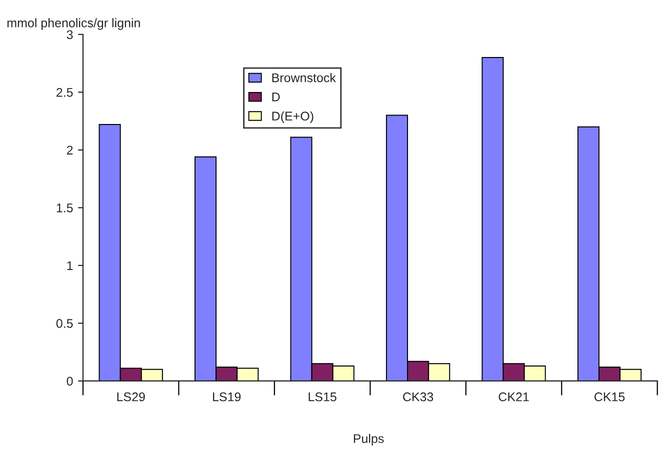  Describe the element at coordinates (69, 381) in the screenshot. I see `y-tick-label: 0` at that location.